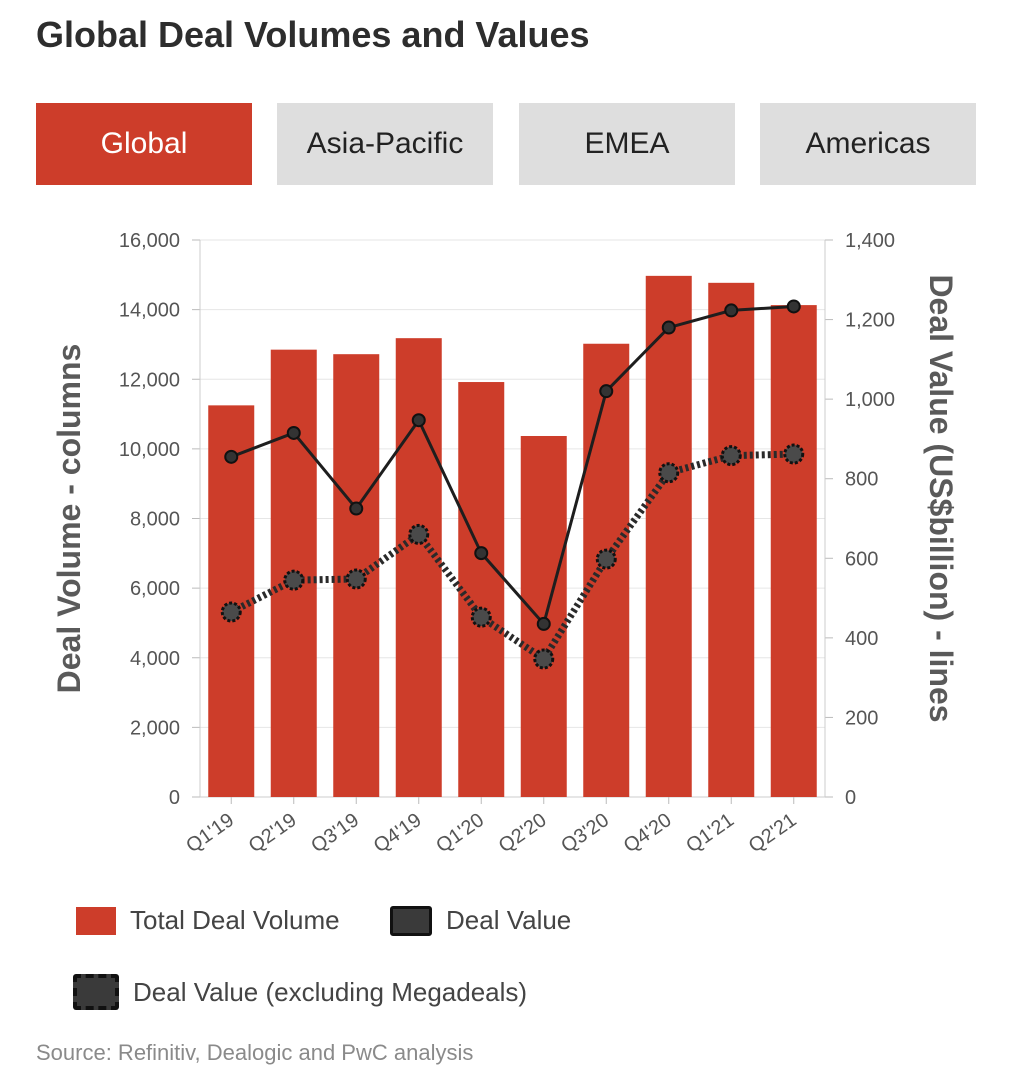 This screenshot has width=1009, height=1085. I want to click on tab-asia-pacific: Asia-Pacific, so click(385, 144).